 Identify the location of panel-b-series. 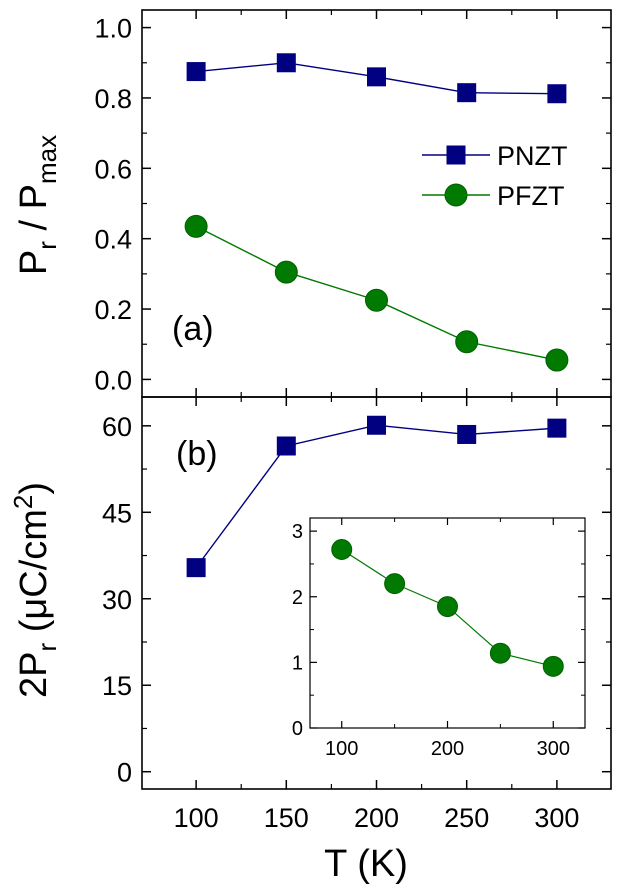
(376, 496).